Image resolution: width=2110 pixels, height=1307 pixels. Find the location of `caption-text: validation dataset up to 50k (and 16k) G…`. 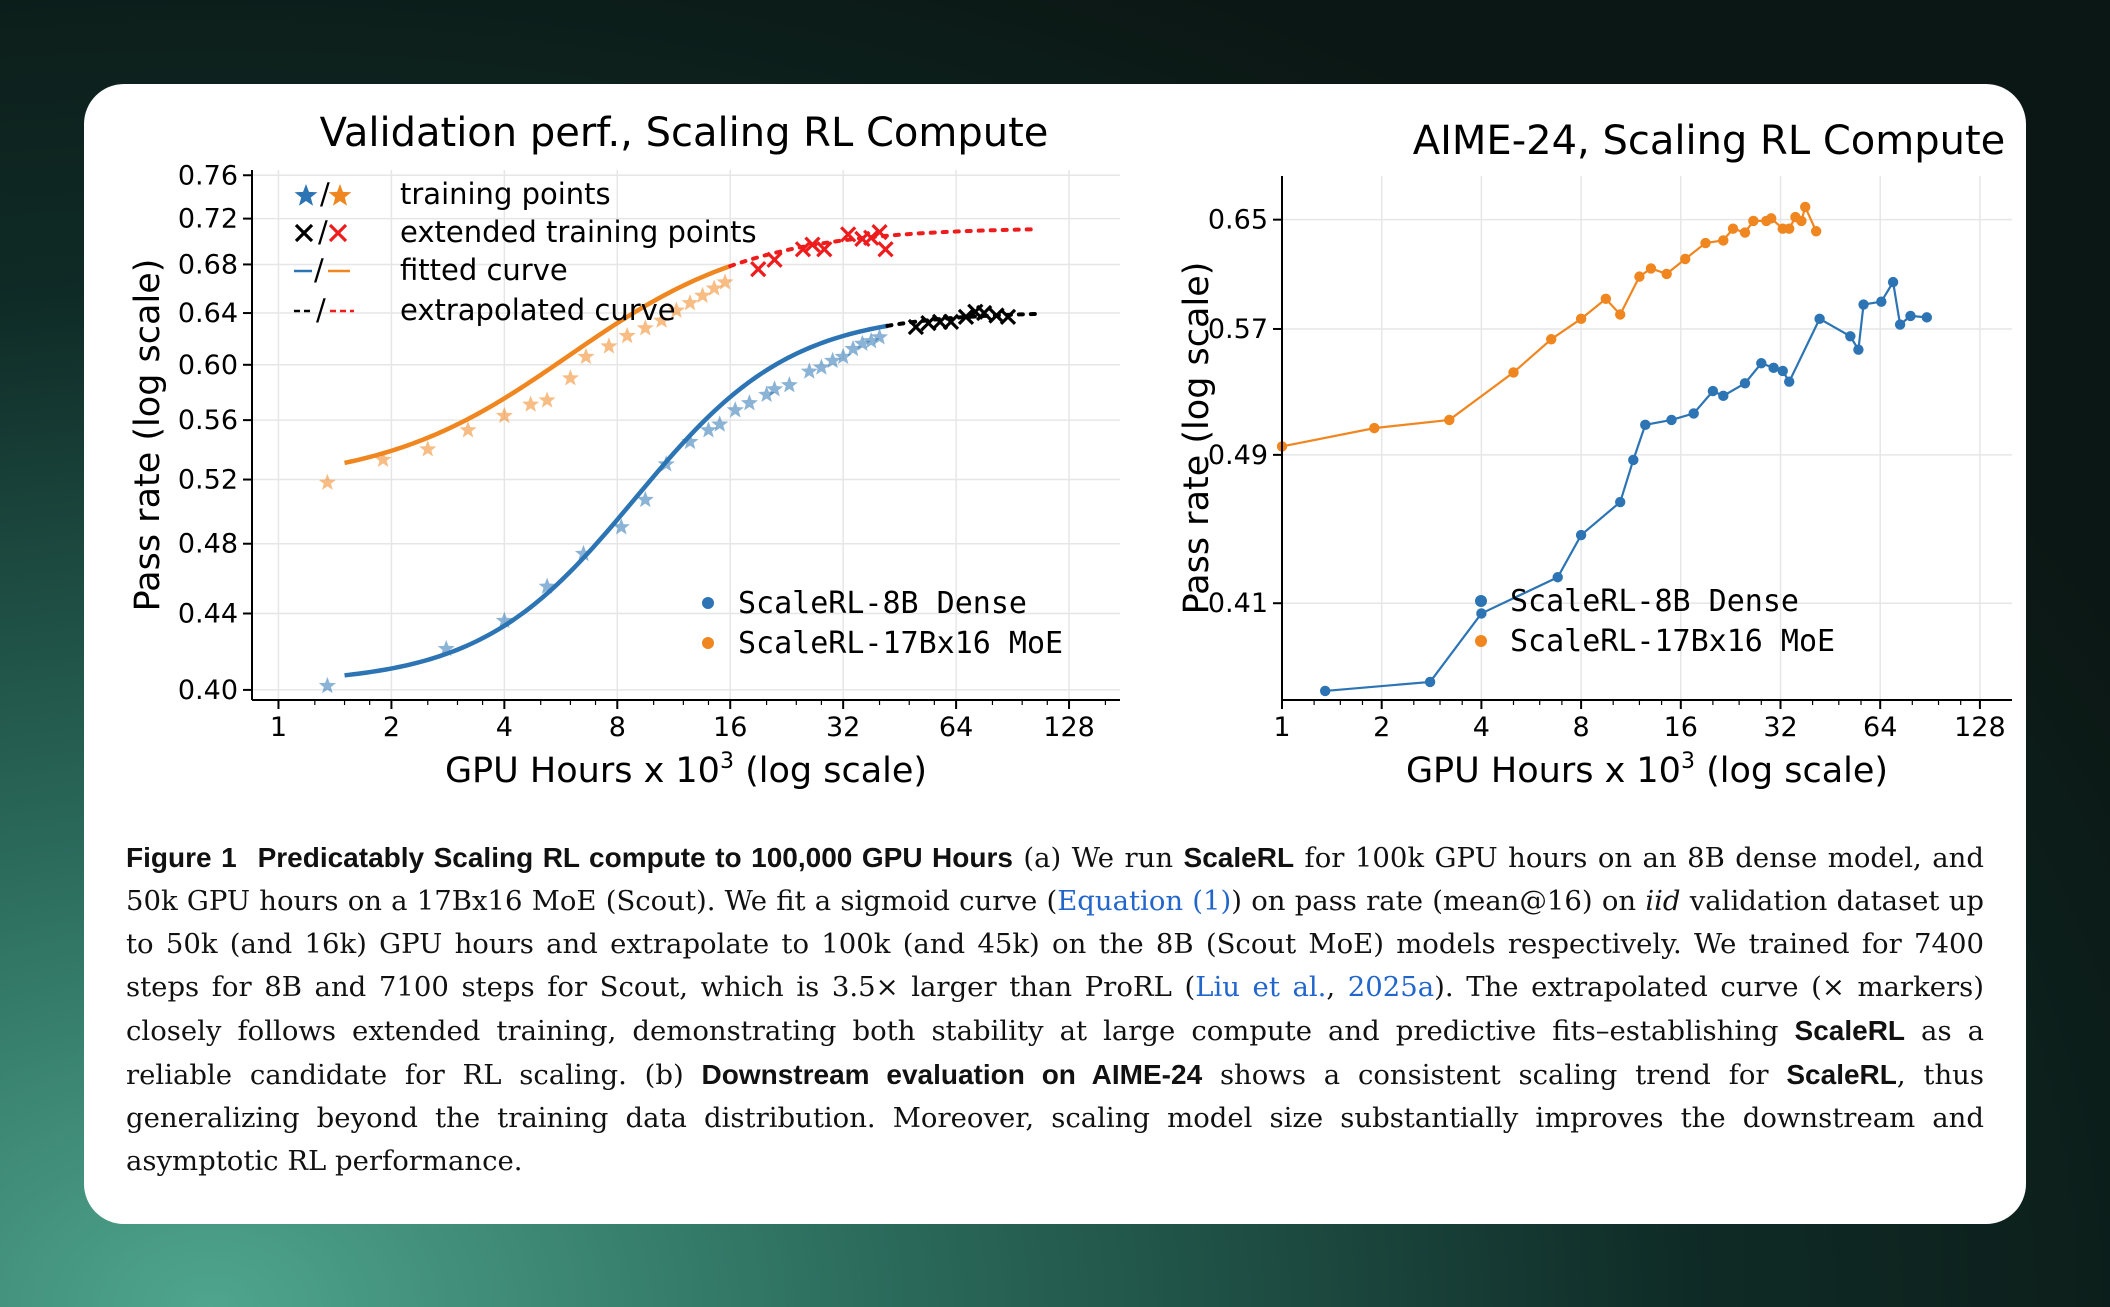

caption-text: validation dataset up to 50k (and 16k) G… is located at coordinates (1055, 944).